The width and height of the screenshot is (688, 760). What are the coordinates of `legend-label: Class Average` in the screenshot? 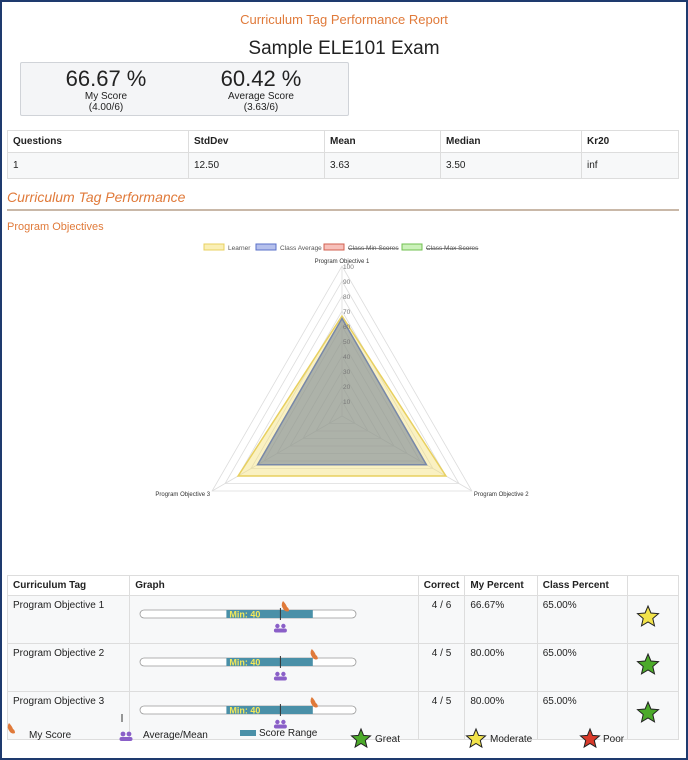 It's located at (301, 248).